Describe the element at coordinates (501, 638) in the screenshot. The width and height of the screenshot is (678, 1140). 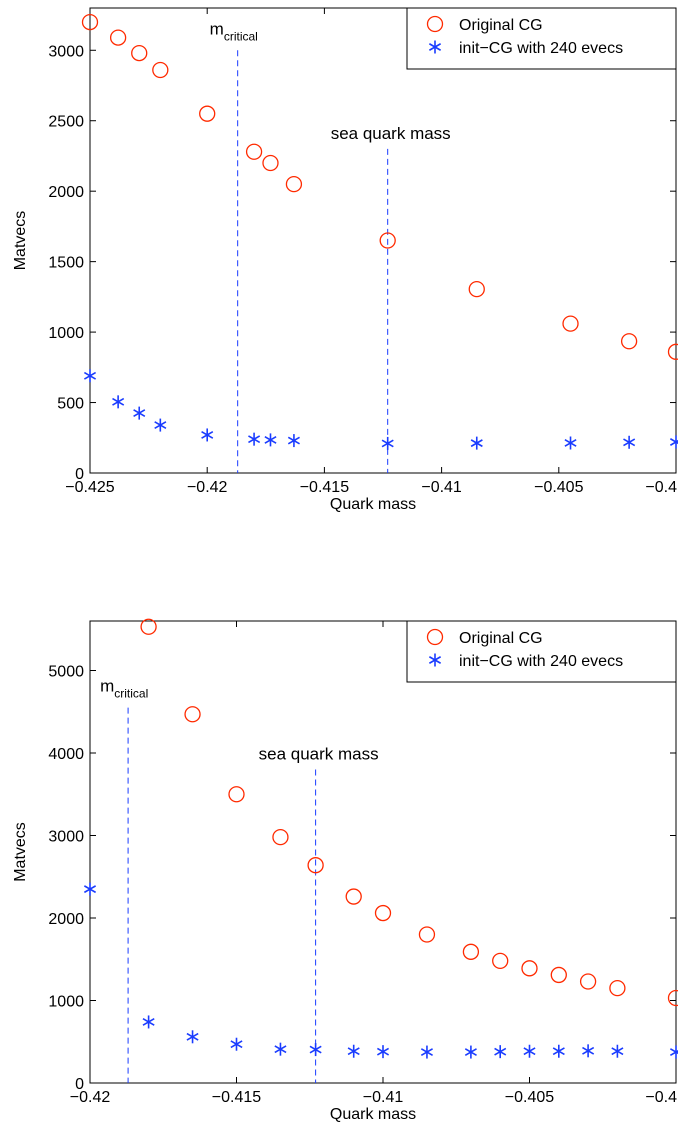
I see `legend-entry: Original CG` at that location.